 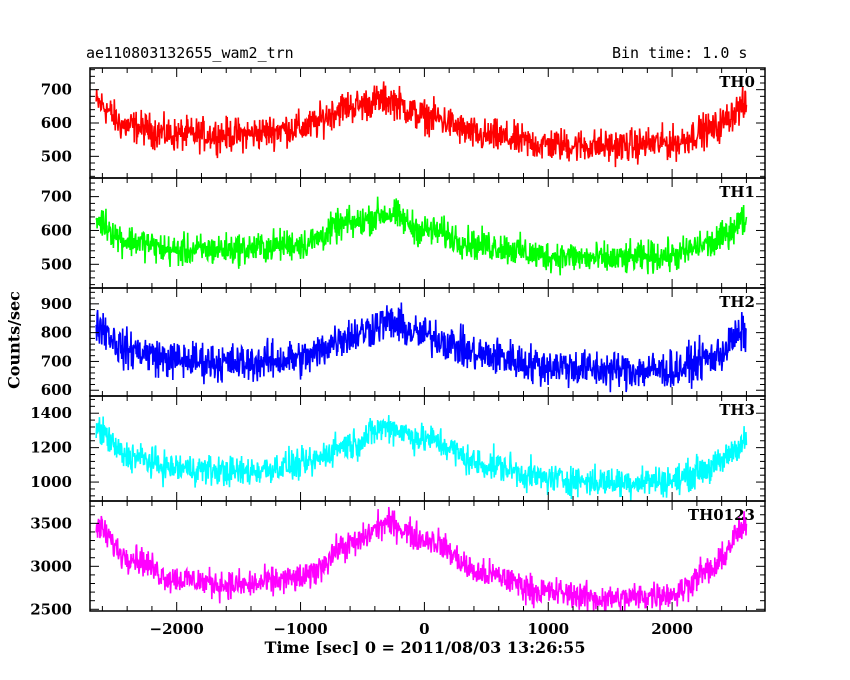 I want to click on x-tick-label: 2000, so click(x=672, y=629).